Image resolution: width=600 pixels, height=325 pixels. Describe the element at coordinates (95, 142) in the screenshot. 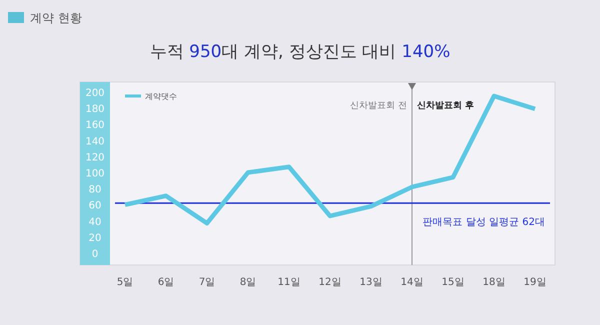

I see `y-tick-label: 140` at that location.